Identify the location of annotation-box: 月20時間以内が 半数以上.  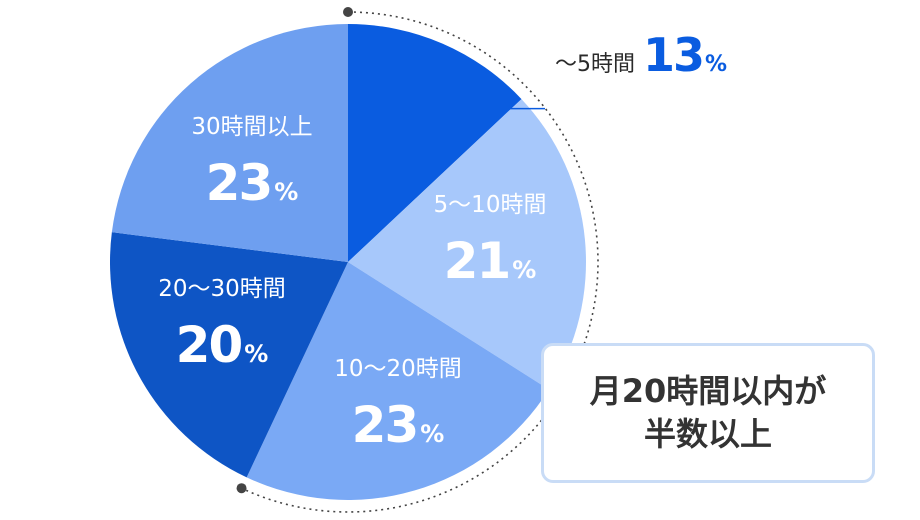
(708, 413).